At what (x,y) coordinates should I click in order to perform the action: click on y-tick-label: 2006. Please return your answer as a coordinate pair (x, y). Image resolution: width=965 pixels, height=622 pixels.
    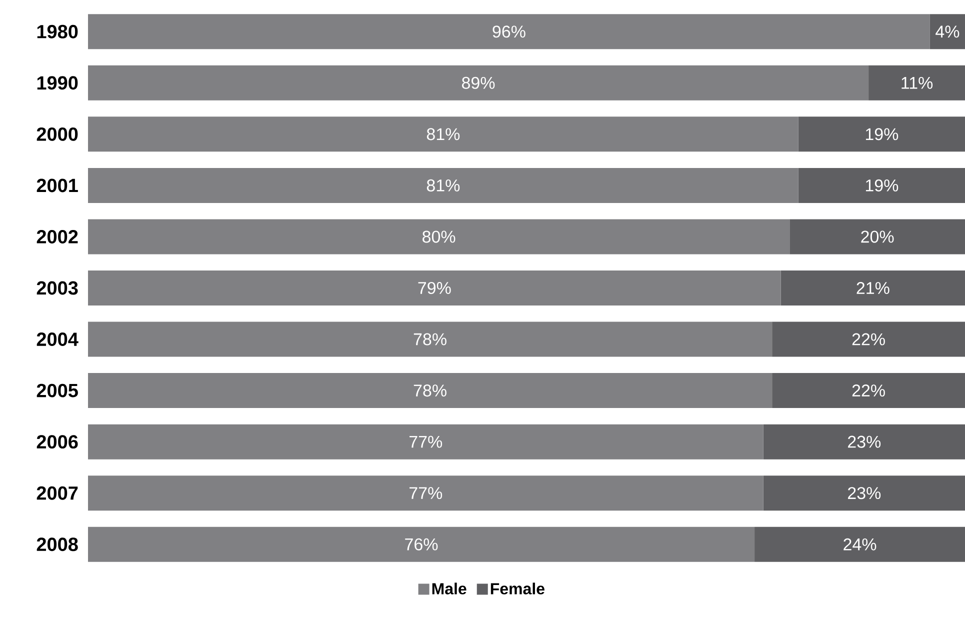
    Looking at the image, I should click on (57, 442).